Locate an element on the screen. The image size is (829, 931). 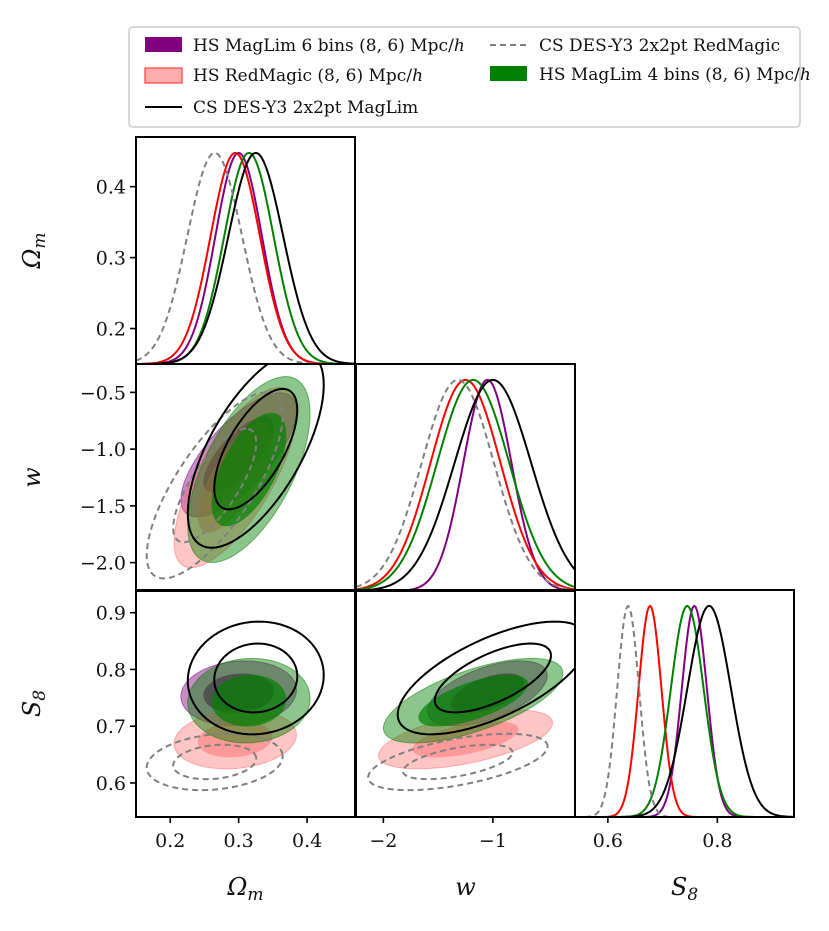
legend-label-maglim6: HS MagLim 6 bins (8, 6) Mpc/h is located at coordinates (329, 46).